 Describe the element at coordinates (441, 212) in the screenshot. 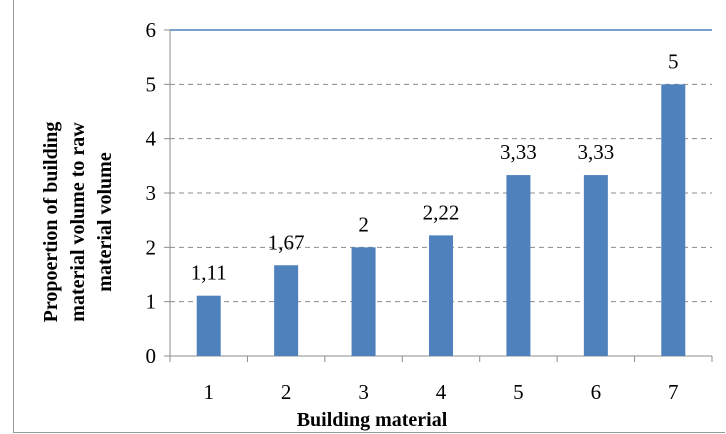

I see `data-label: 2,22` at that location.